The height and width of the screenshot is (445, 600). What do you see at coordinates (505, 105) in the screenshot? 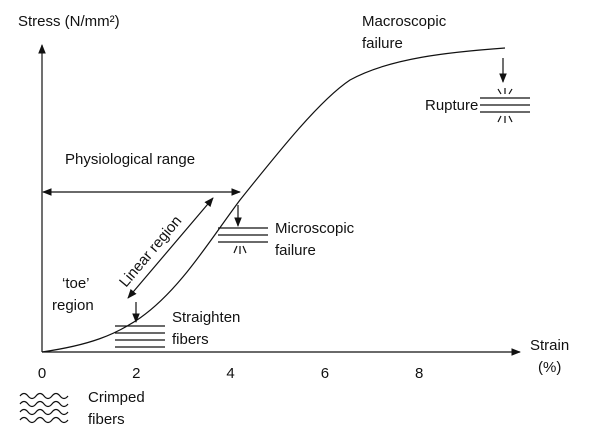
I see `rupture-icon` at bounding box center [505, 105].